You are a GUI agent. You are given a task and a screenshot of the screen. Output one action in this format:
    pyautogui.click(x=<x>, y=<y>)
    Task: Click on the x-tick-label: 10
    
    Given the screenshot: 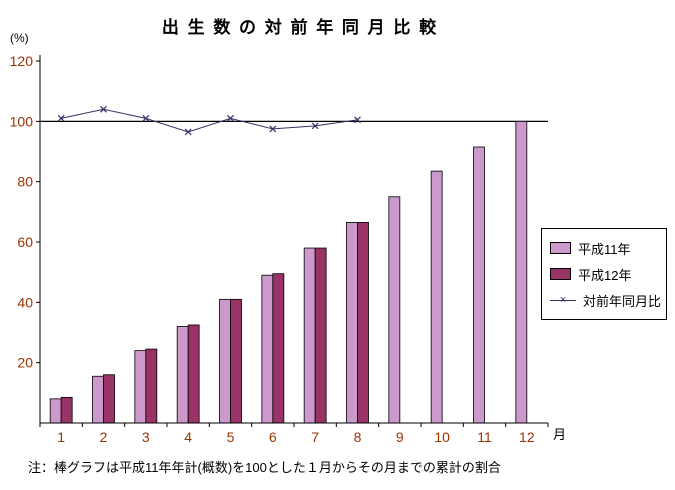 What is the action you would take?
    pyautogui.click(x=442, y=437)
    